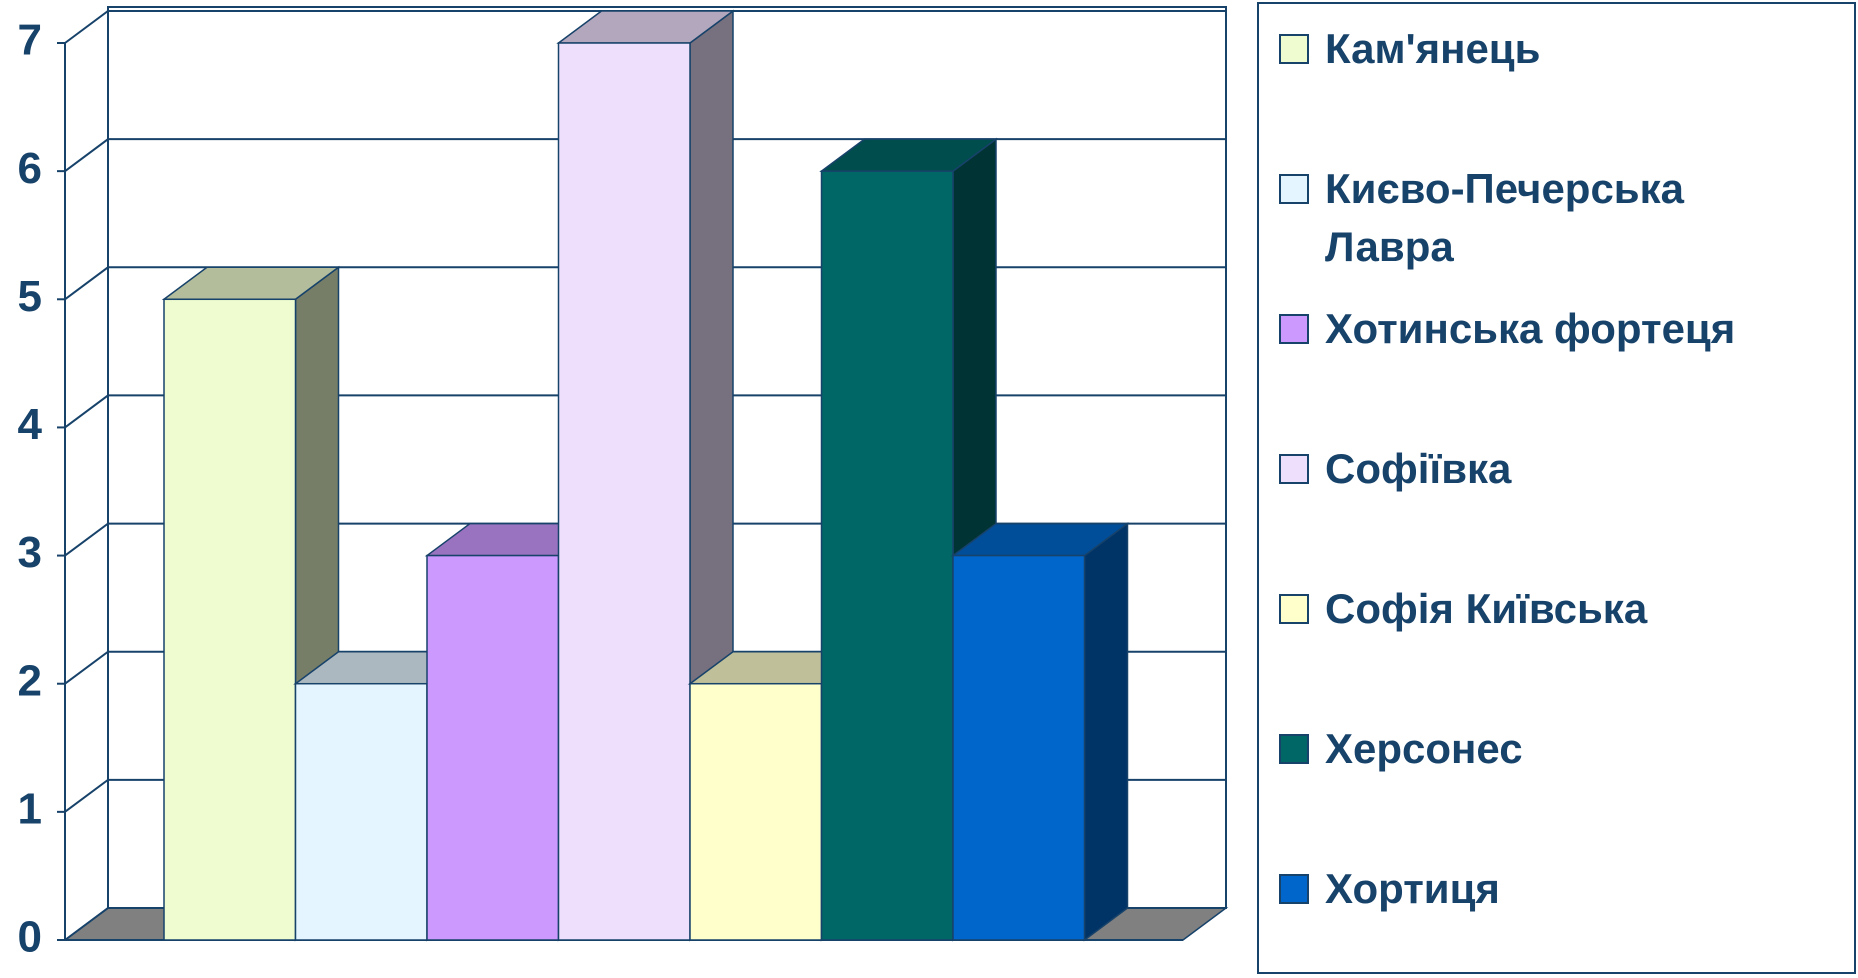 The height and width of the screenshot is (978, 1858). I want to click on legend-item: Хортиця, so click(1537, 889).